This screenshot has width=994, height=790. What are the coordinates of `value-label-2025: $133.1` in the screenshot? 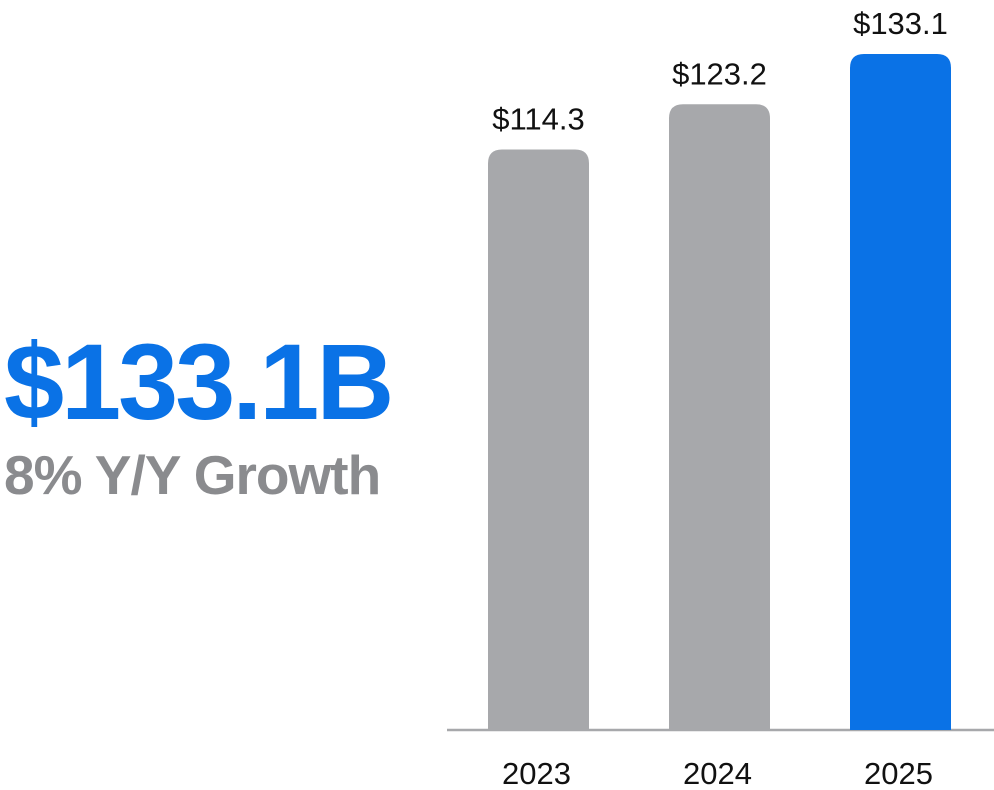 It's located at (900, 23).